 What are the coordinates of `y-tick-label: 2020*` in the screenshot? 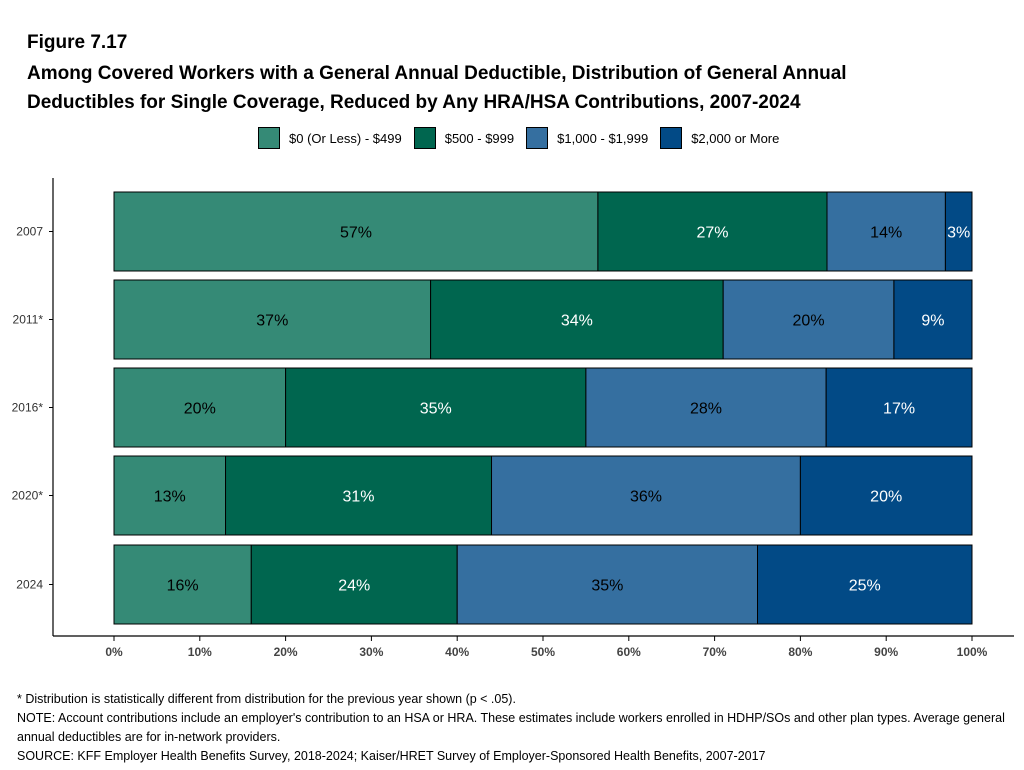 It's located at (28, 496).